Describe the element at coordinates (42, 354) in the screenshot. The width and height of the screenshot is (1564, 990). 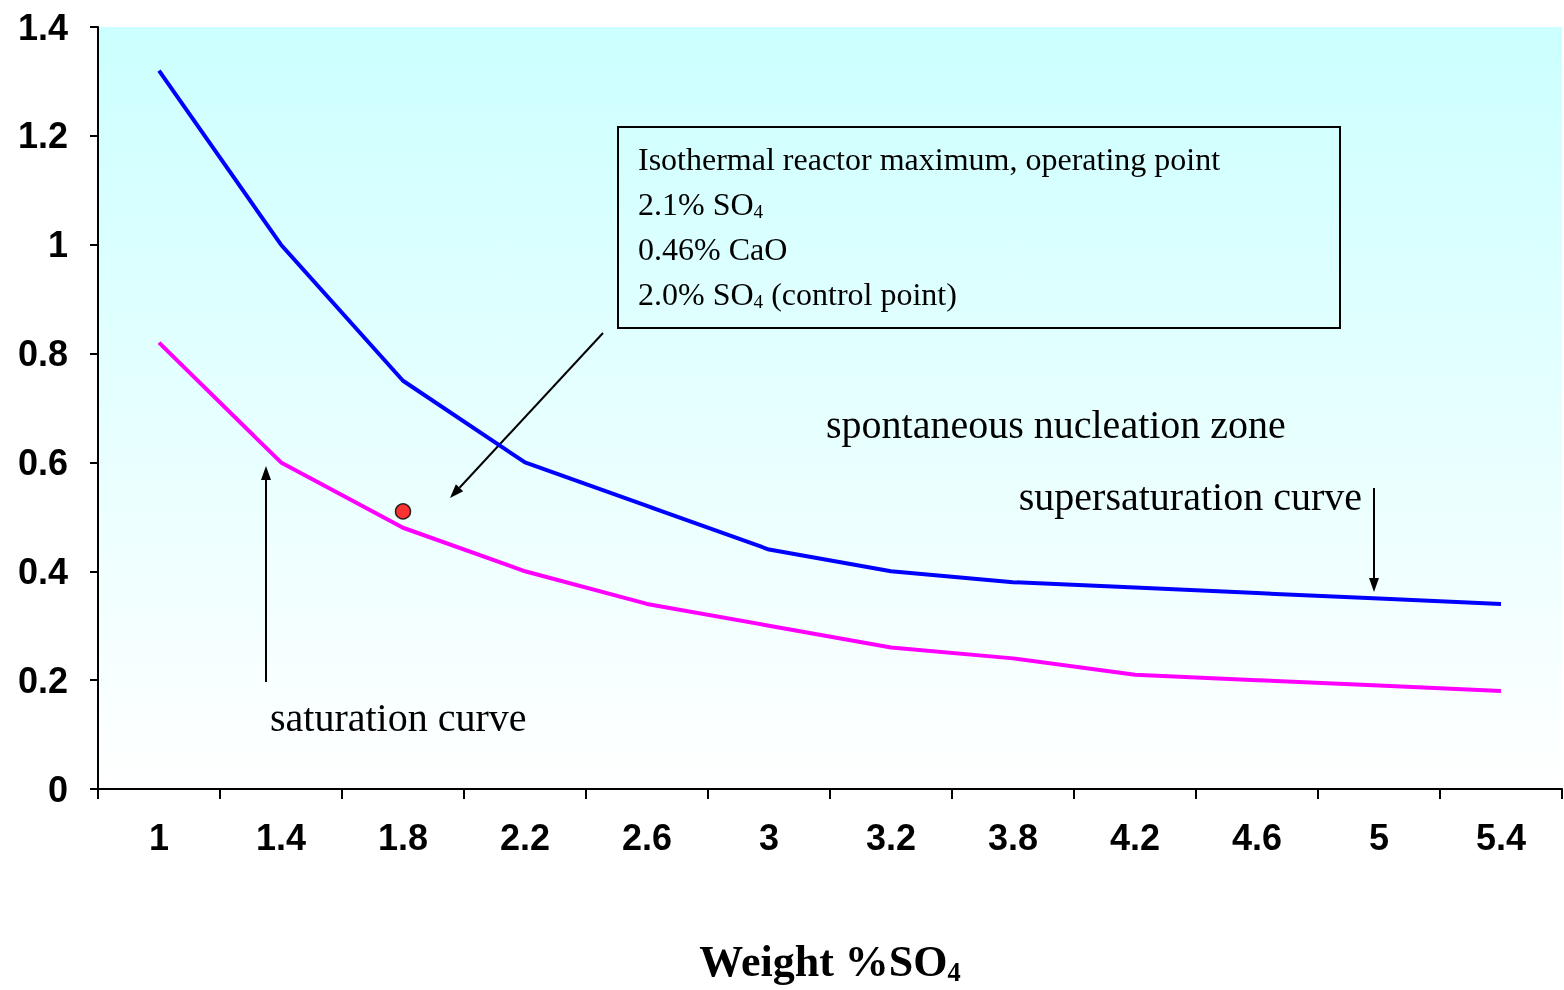
I see `y-tick-label: 0.8` at that location.